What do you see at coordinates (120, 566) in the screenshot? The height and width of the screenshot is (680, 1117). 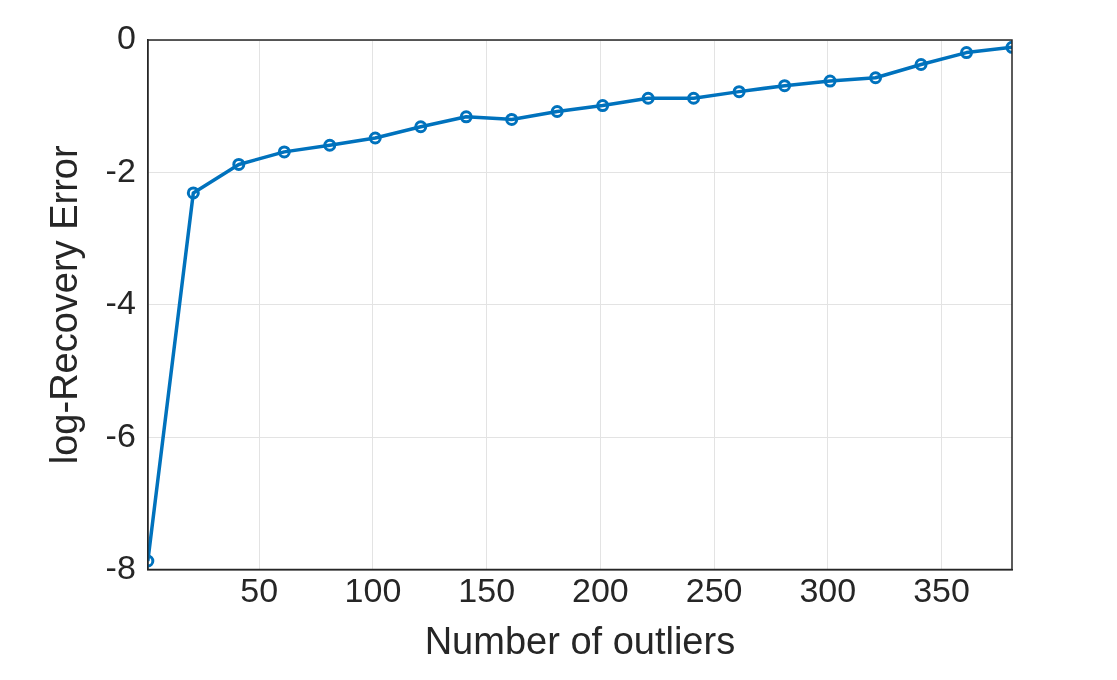 I see `y-tick-label: -8` at bounding box center [120, 566].